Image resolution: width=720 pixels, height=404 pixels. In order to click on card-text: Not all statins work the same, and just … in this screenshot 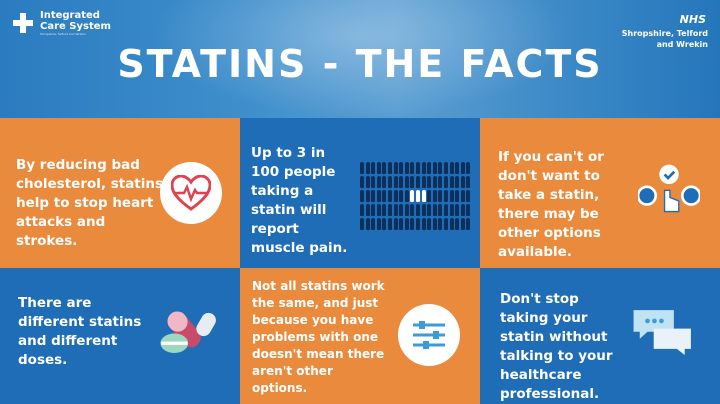, I will do `click(318, 337)`.